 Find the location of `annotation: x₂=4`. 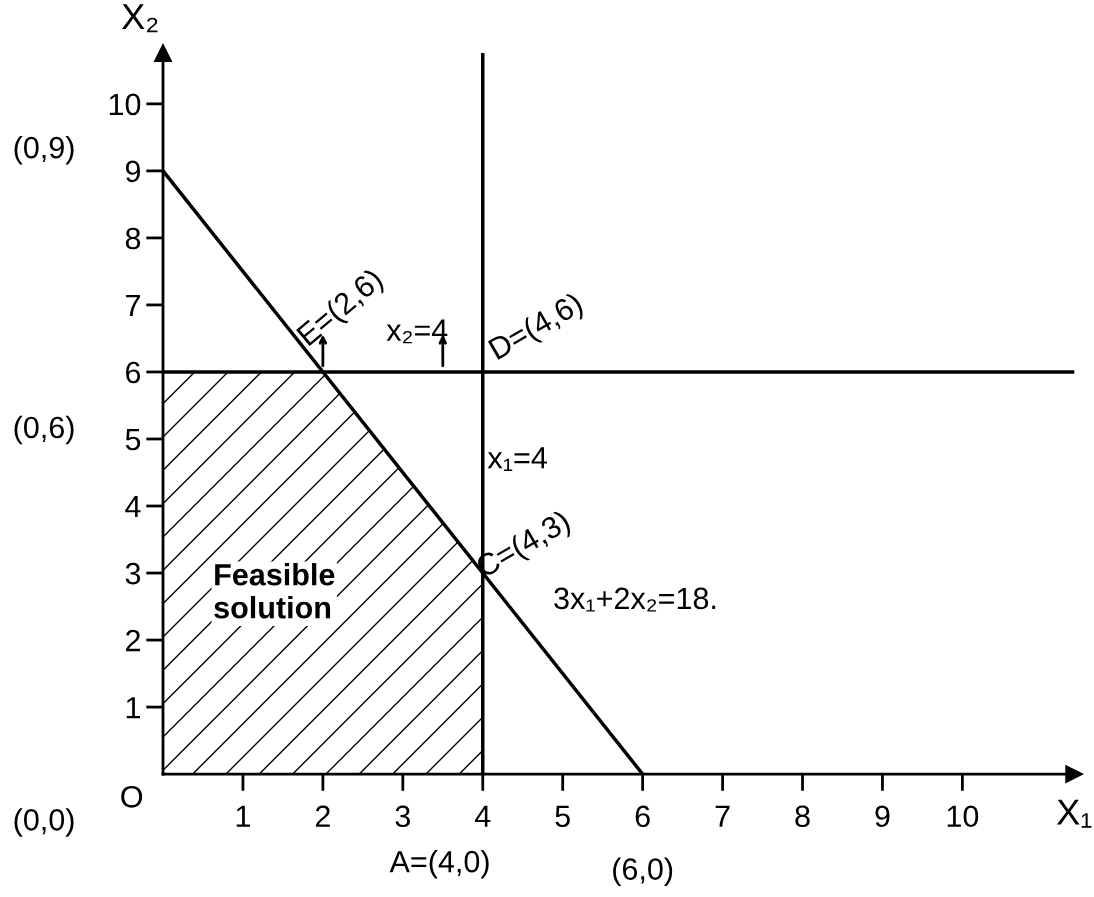

annotation: x₂=4 is located at coordinates (417, 331).